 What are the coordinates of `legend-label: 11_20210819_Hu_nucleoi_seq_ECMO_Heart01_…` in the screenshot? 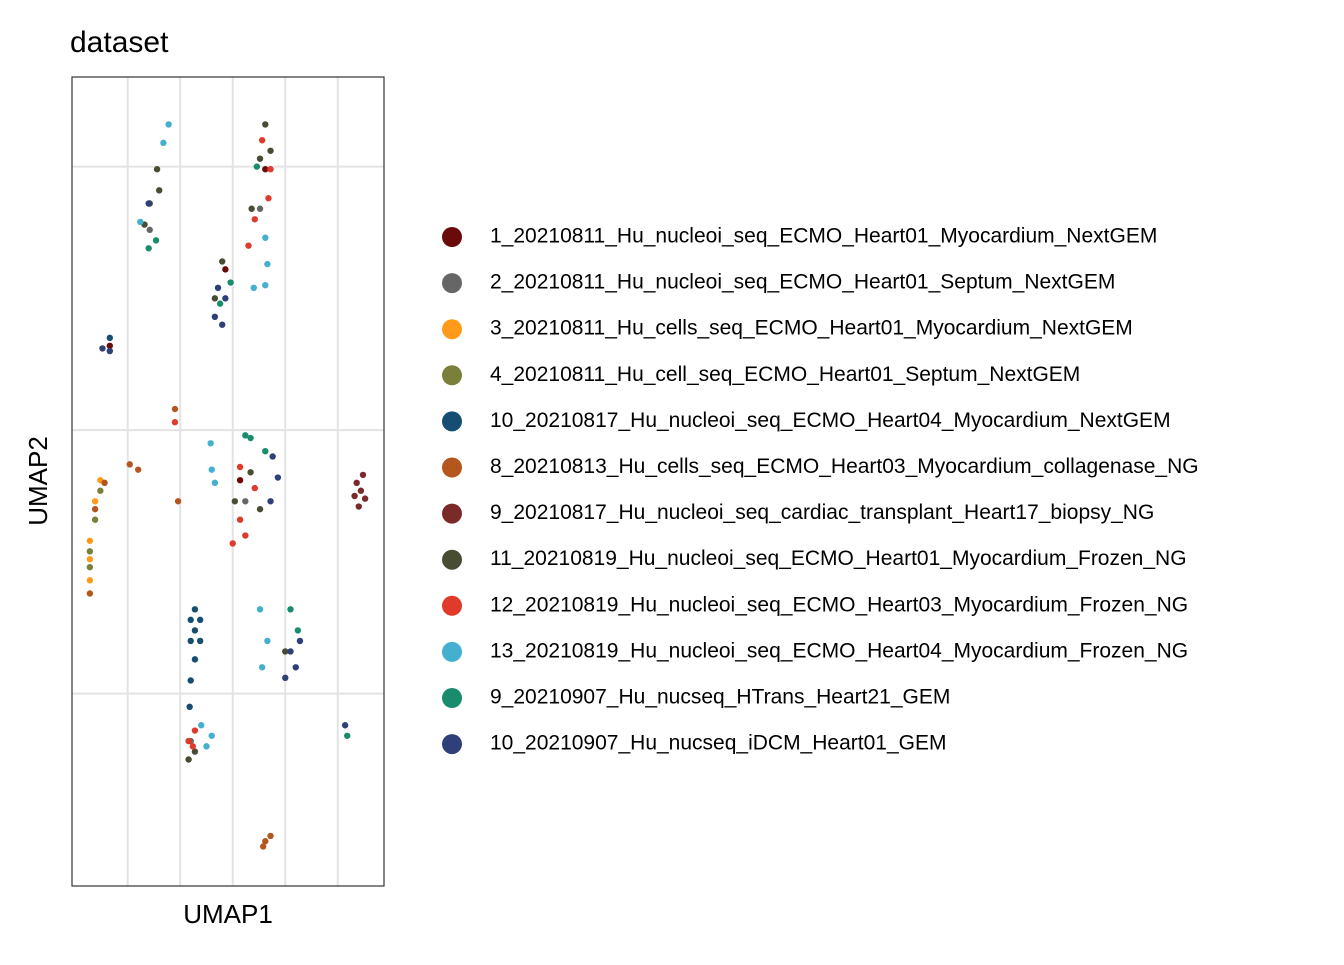 It's located at (838, 558).